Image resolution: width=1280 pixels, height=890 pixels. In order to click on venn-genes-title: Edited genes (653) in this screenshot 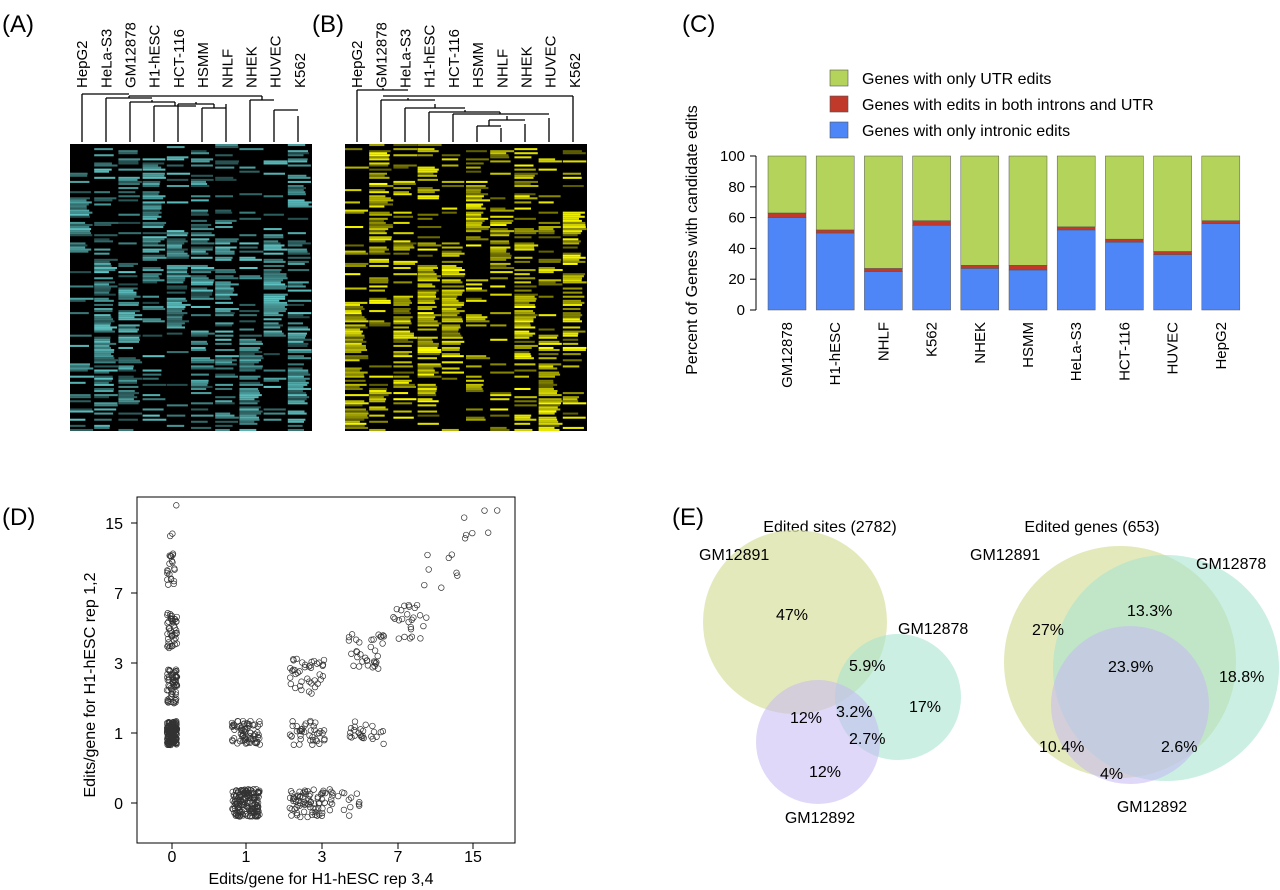, I will do `click(1091, 527)`.